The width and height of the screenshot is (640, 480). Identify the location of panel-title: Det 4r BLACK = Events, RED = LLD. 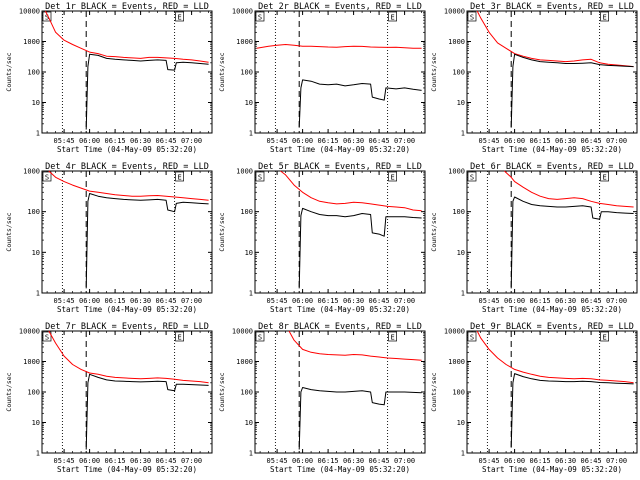
(127, 167).